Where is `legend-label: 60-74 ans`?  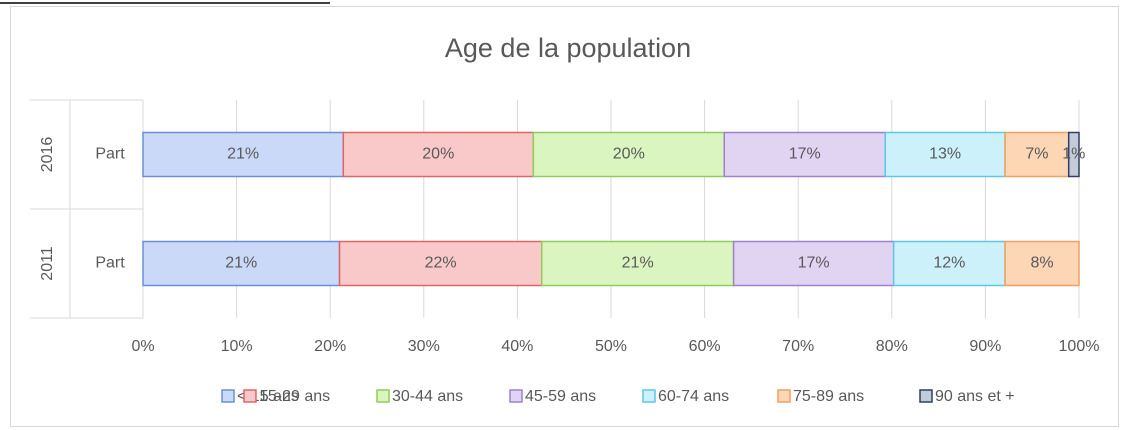
legend-label: 60-74 ans is located at coordinates (693, 396).